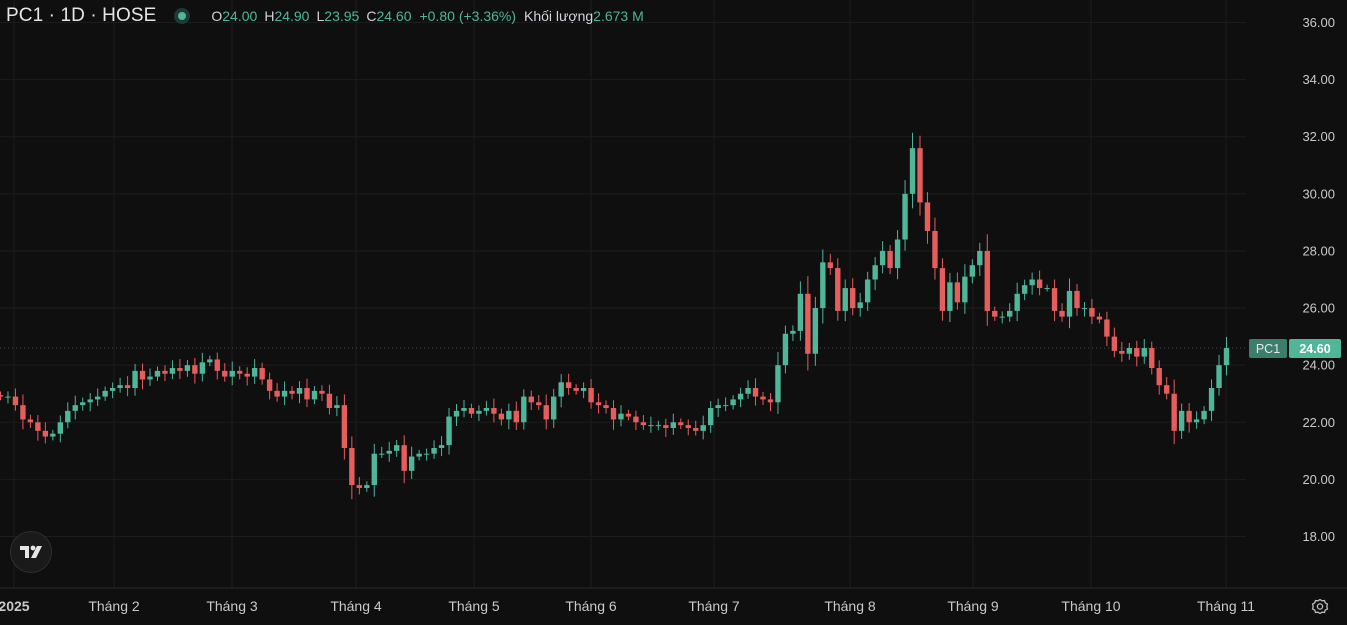 This screenshot has width=1347, height=625. Describe the element at coordinates (31, 552) in the screenshot. I see `tradingview-logo-icon` at that location.